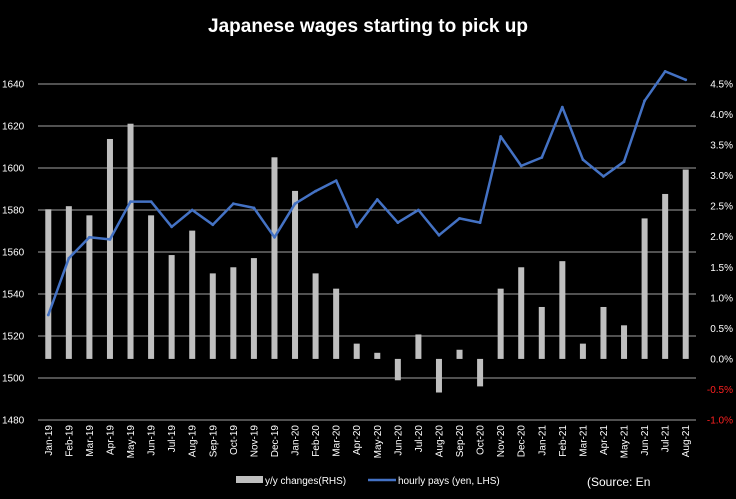 The image size is (736, 499). What do you see at coordinates (13, 211) in the screenshot?
I see `left-tick-label: 1580` at bounding box center [13, 211].